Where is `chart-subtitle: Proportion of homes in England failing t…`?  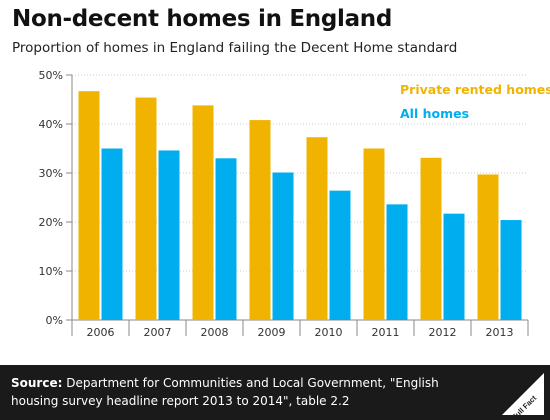
chart-subtitle: Proportion of homes in England failing t… is located at coordinates (235, 48).